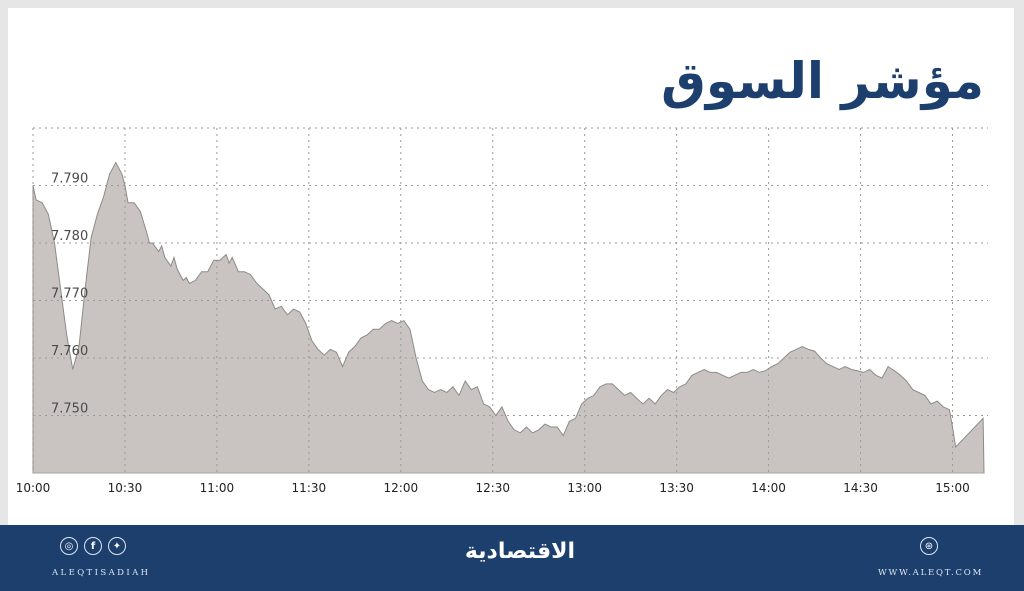  What do you see at coordinates (860, 488) in the screenshot?
I see `x-tick-label: 14:30` at bounding box center [860, 488].